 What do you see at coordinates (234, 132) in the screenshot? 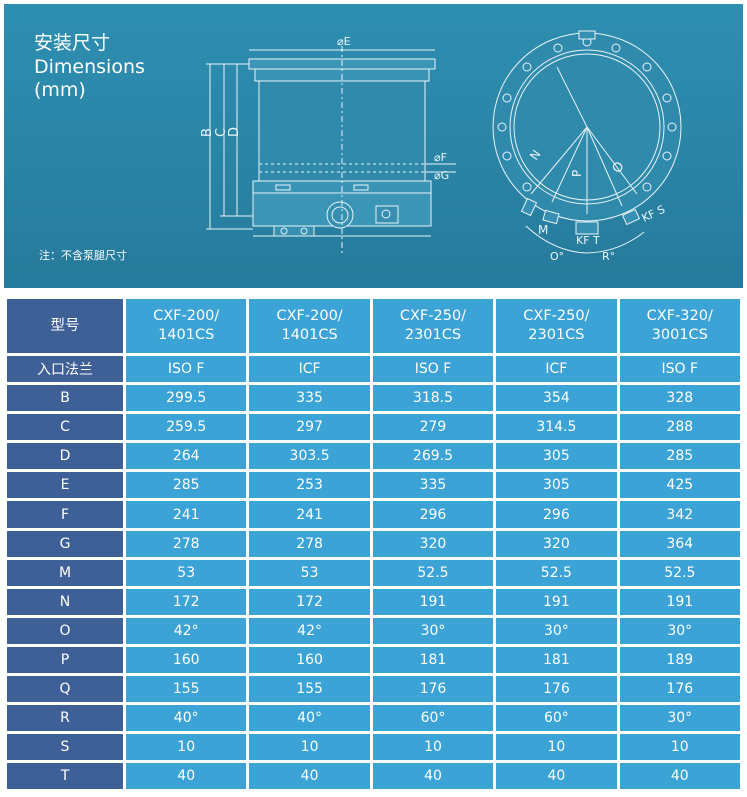
I see `label-d: D` at bounding box center [234, 132].